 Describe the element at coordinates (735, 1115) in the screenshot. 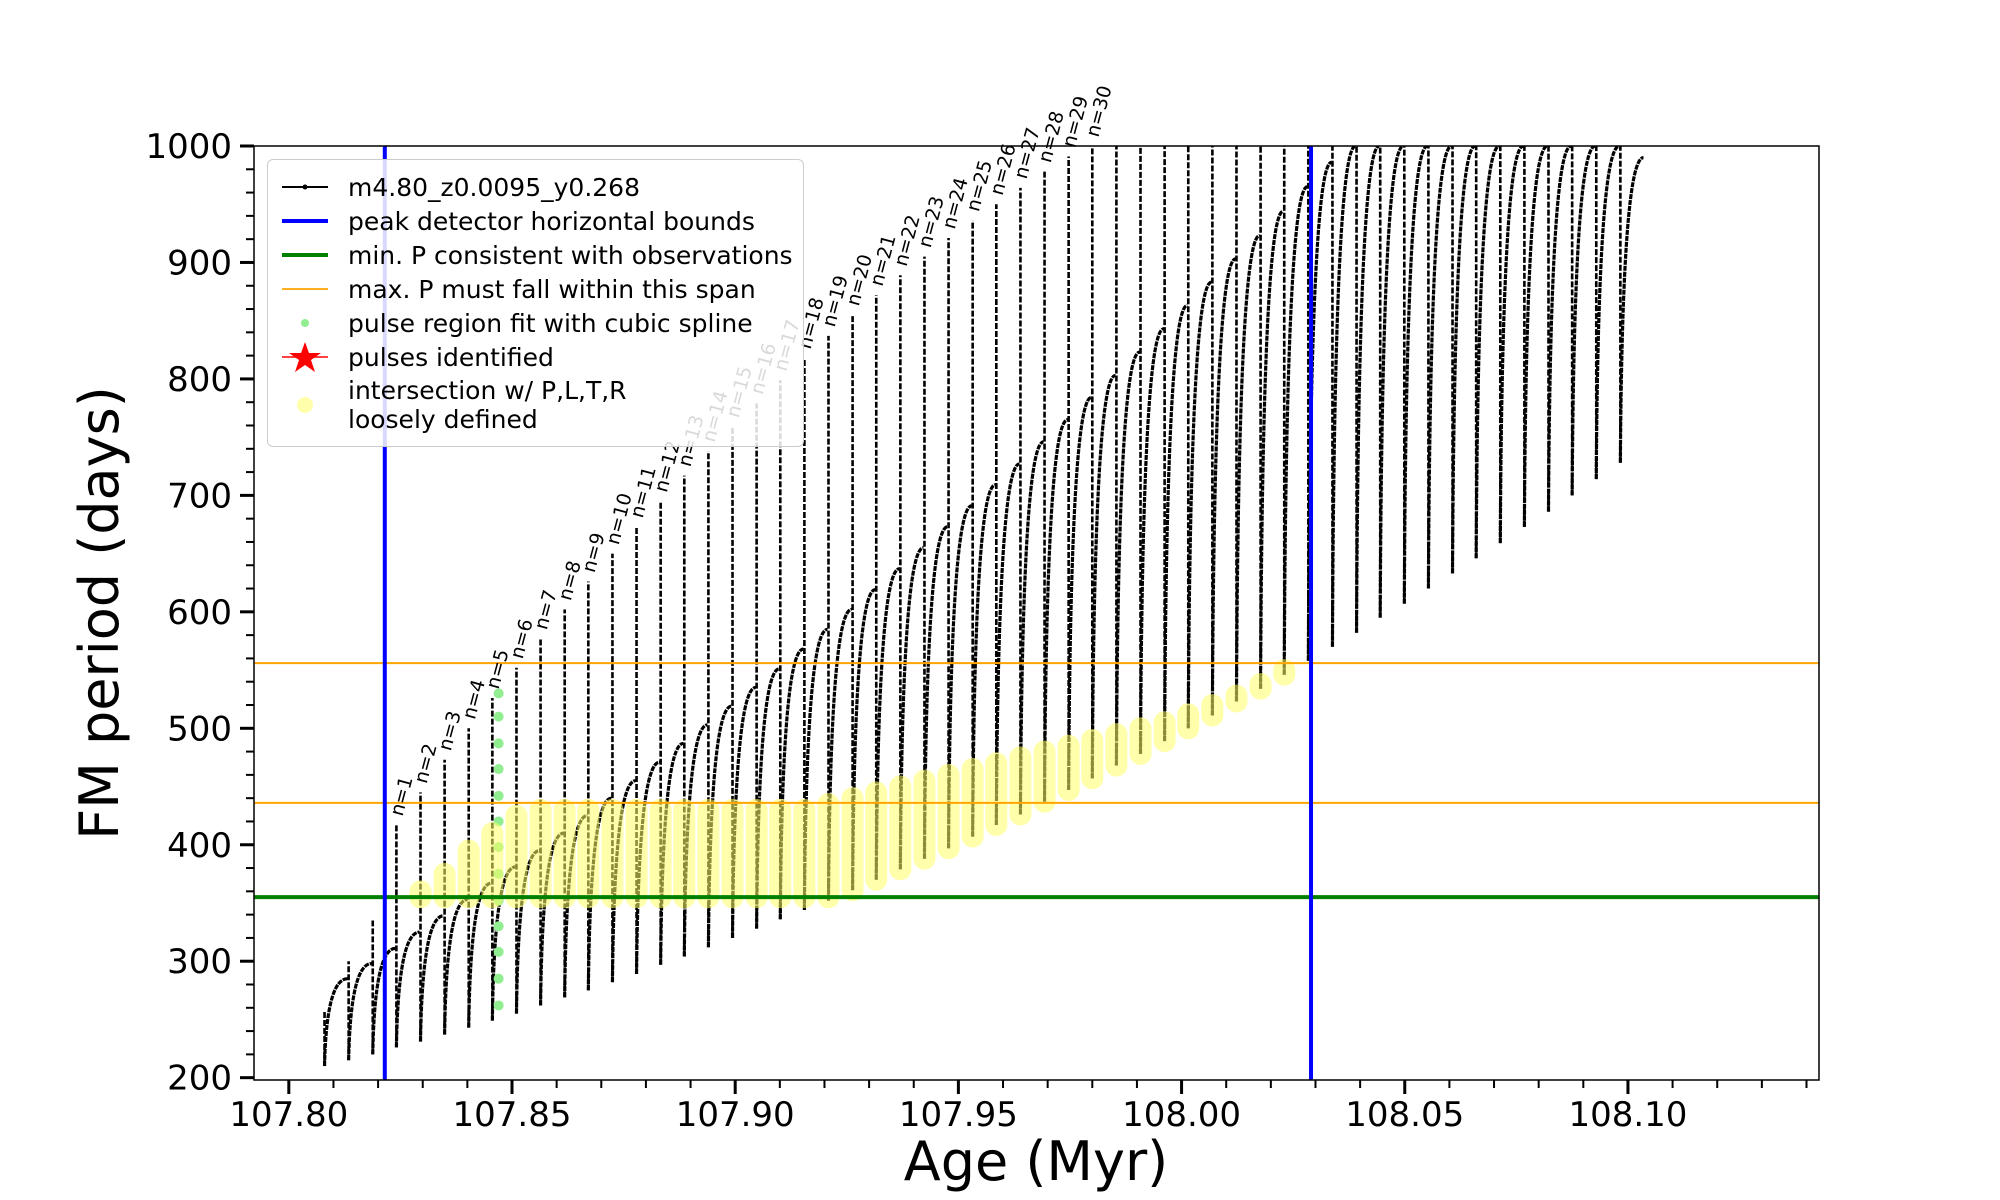

I see `x-tick-label: 107.90` at that location.